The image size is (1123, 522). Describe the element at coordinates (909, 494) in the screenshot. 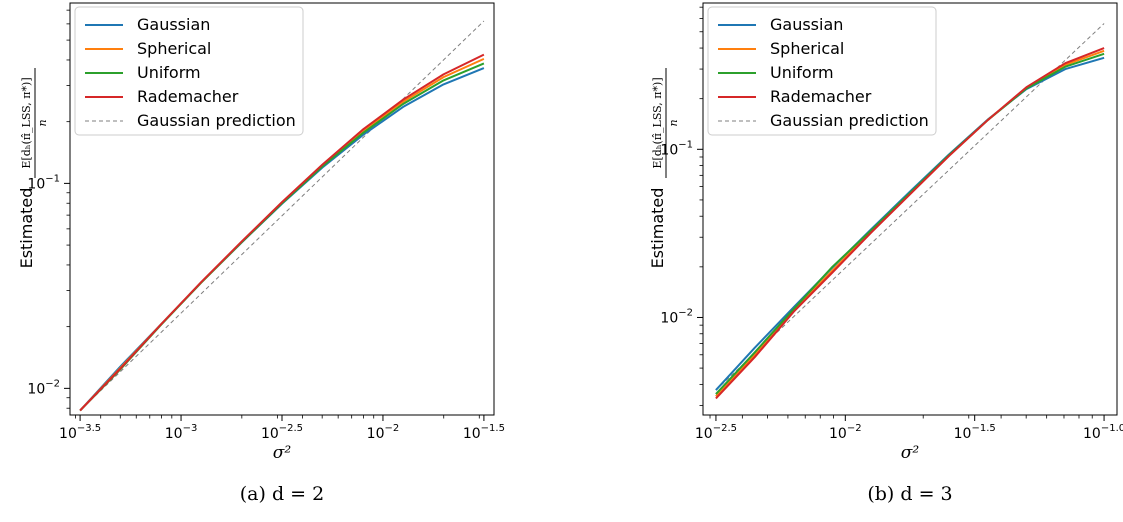

I see `panel-caption: (b) d = 3` at that location.